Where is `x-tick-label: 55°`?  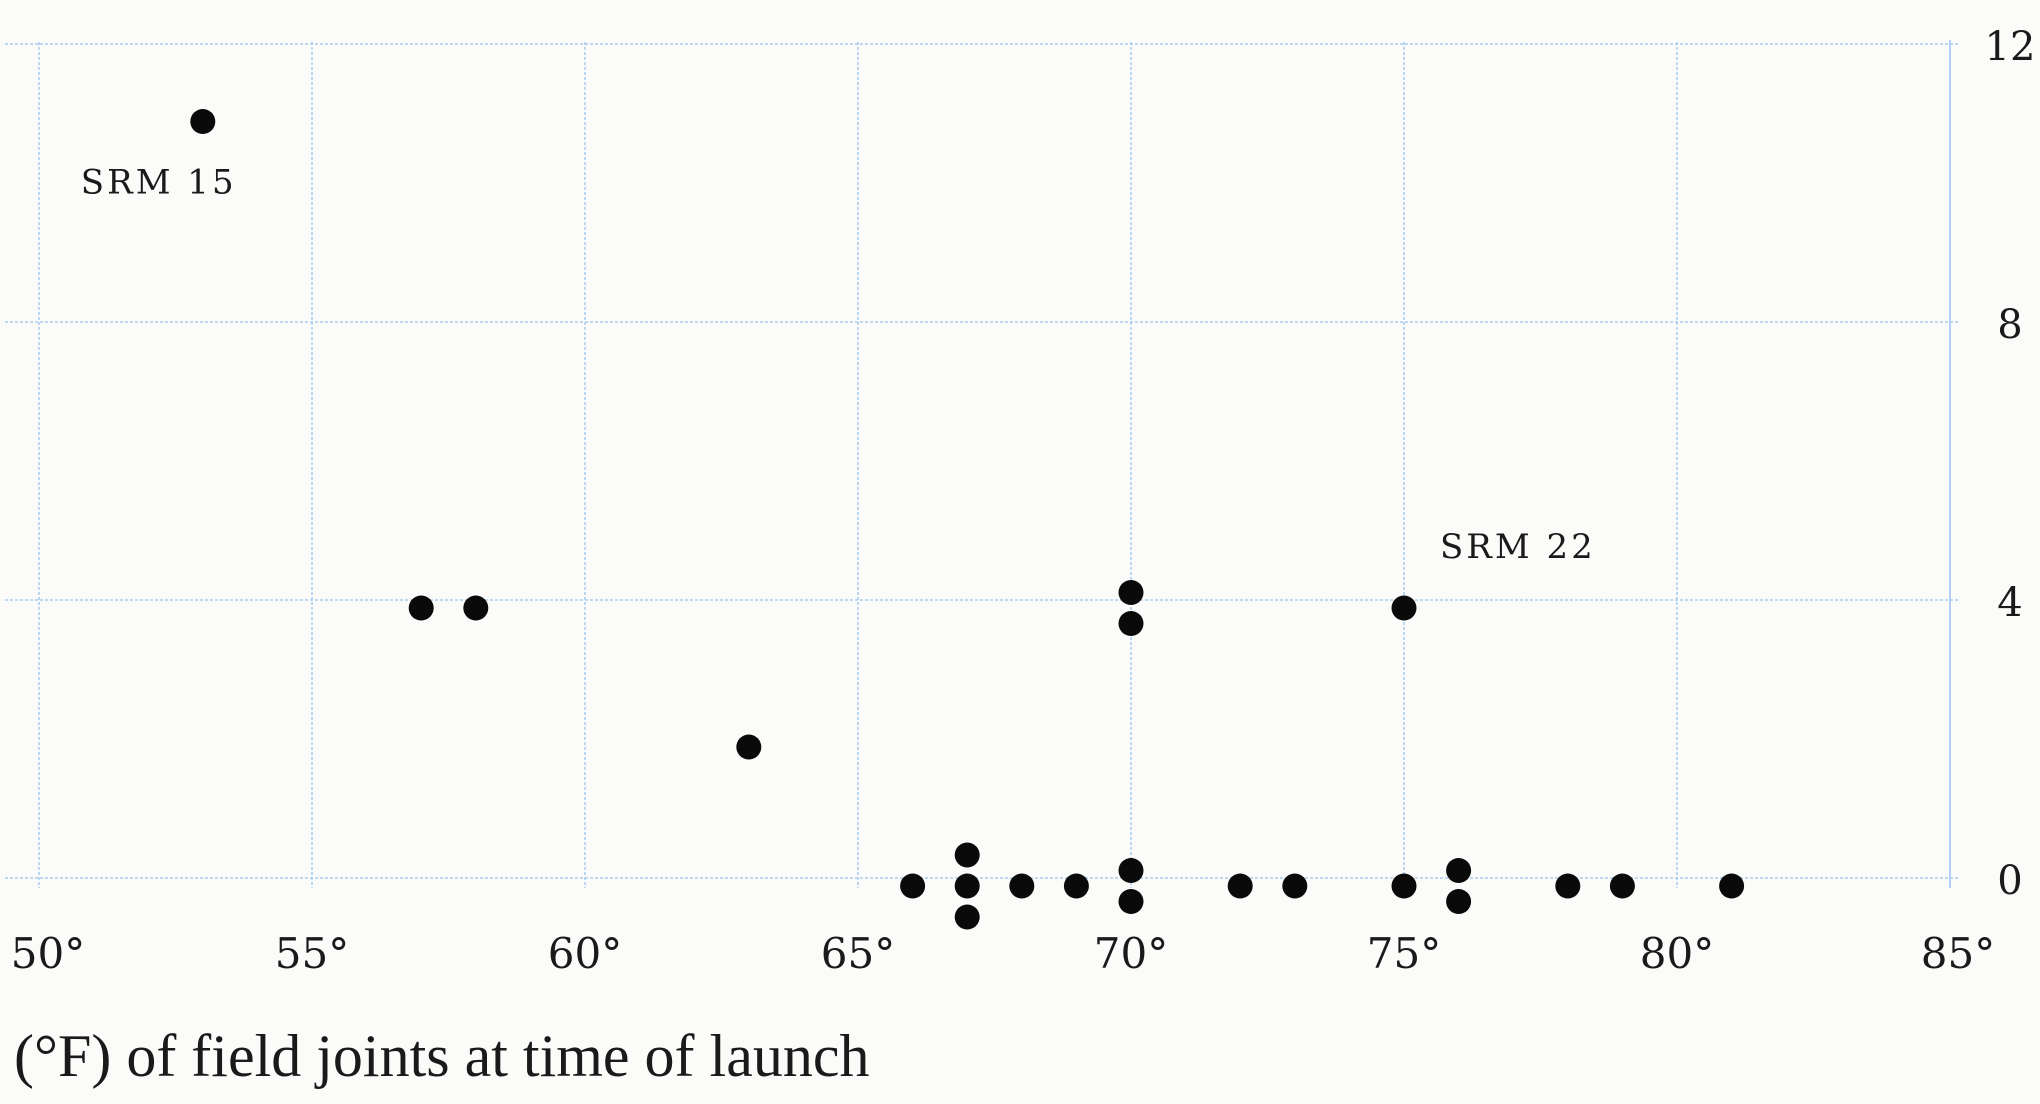
x-tick-label: 55° is located at coordinates (312, 953).